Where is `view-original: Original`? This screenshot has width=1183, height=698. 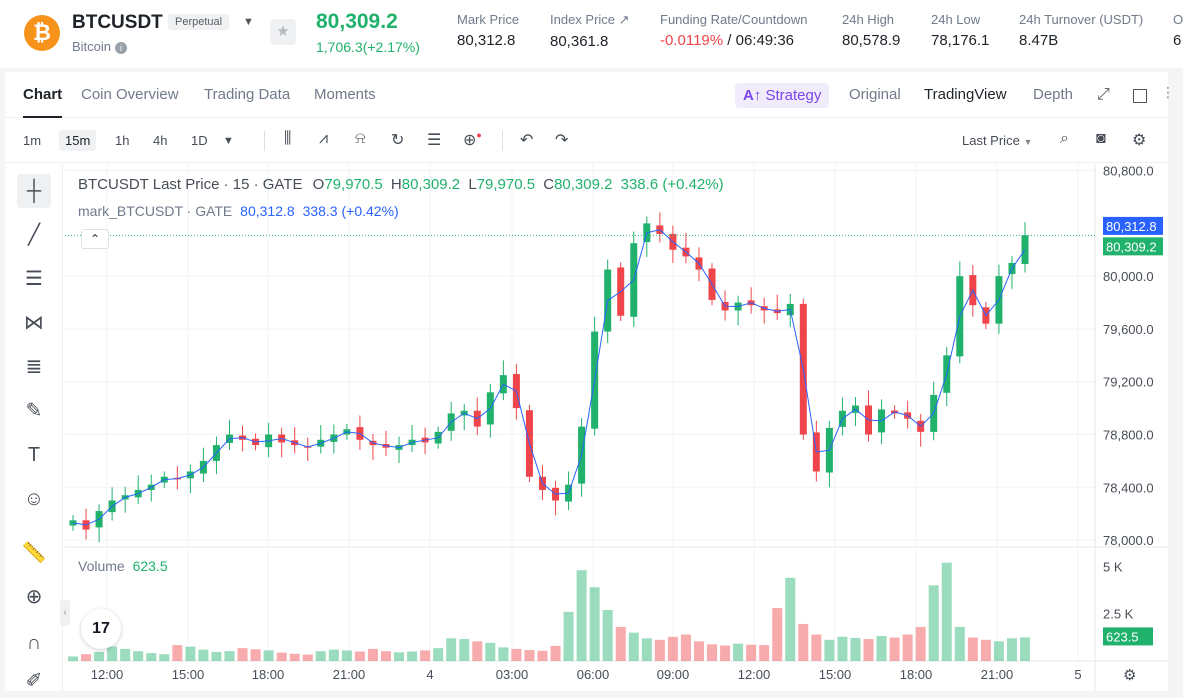
view-original: Original is located at coordinates (875, 94).